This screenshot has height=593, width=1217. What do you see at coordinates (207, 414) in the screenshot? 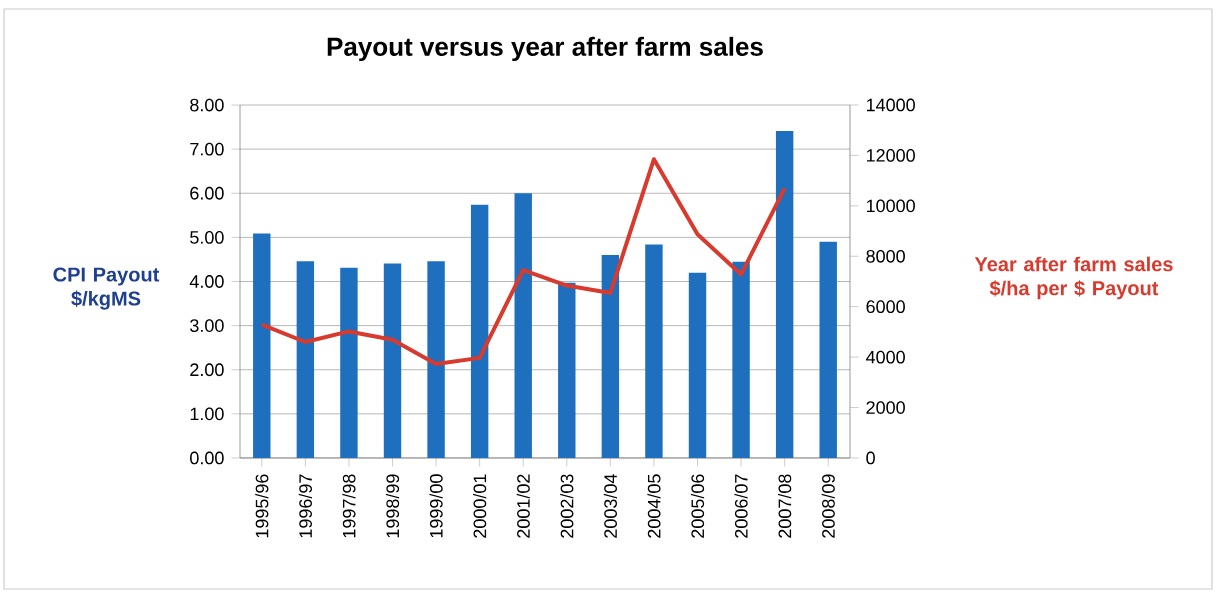
I see `y-tick-label: 1.00` at bounding box center [207, 414].